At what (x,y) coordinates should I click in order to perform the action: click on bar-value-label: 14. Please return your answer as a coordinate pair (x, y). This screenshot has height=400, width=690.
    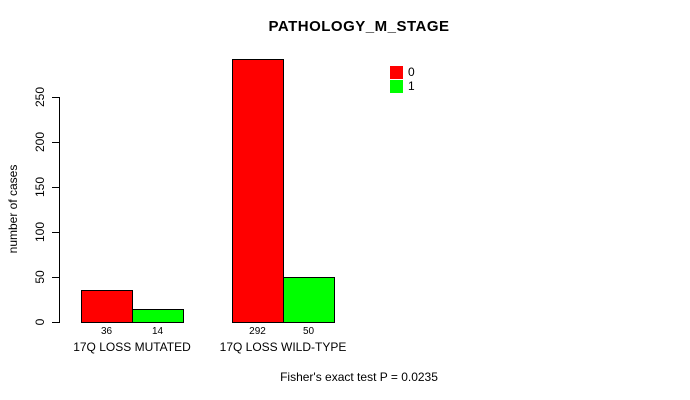
    Looking at the image, I should click on (157, 331).